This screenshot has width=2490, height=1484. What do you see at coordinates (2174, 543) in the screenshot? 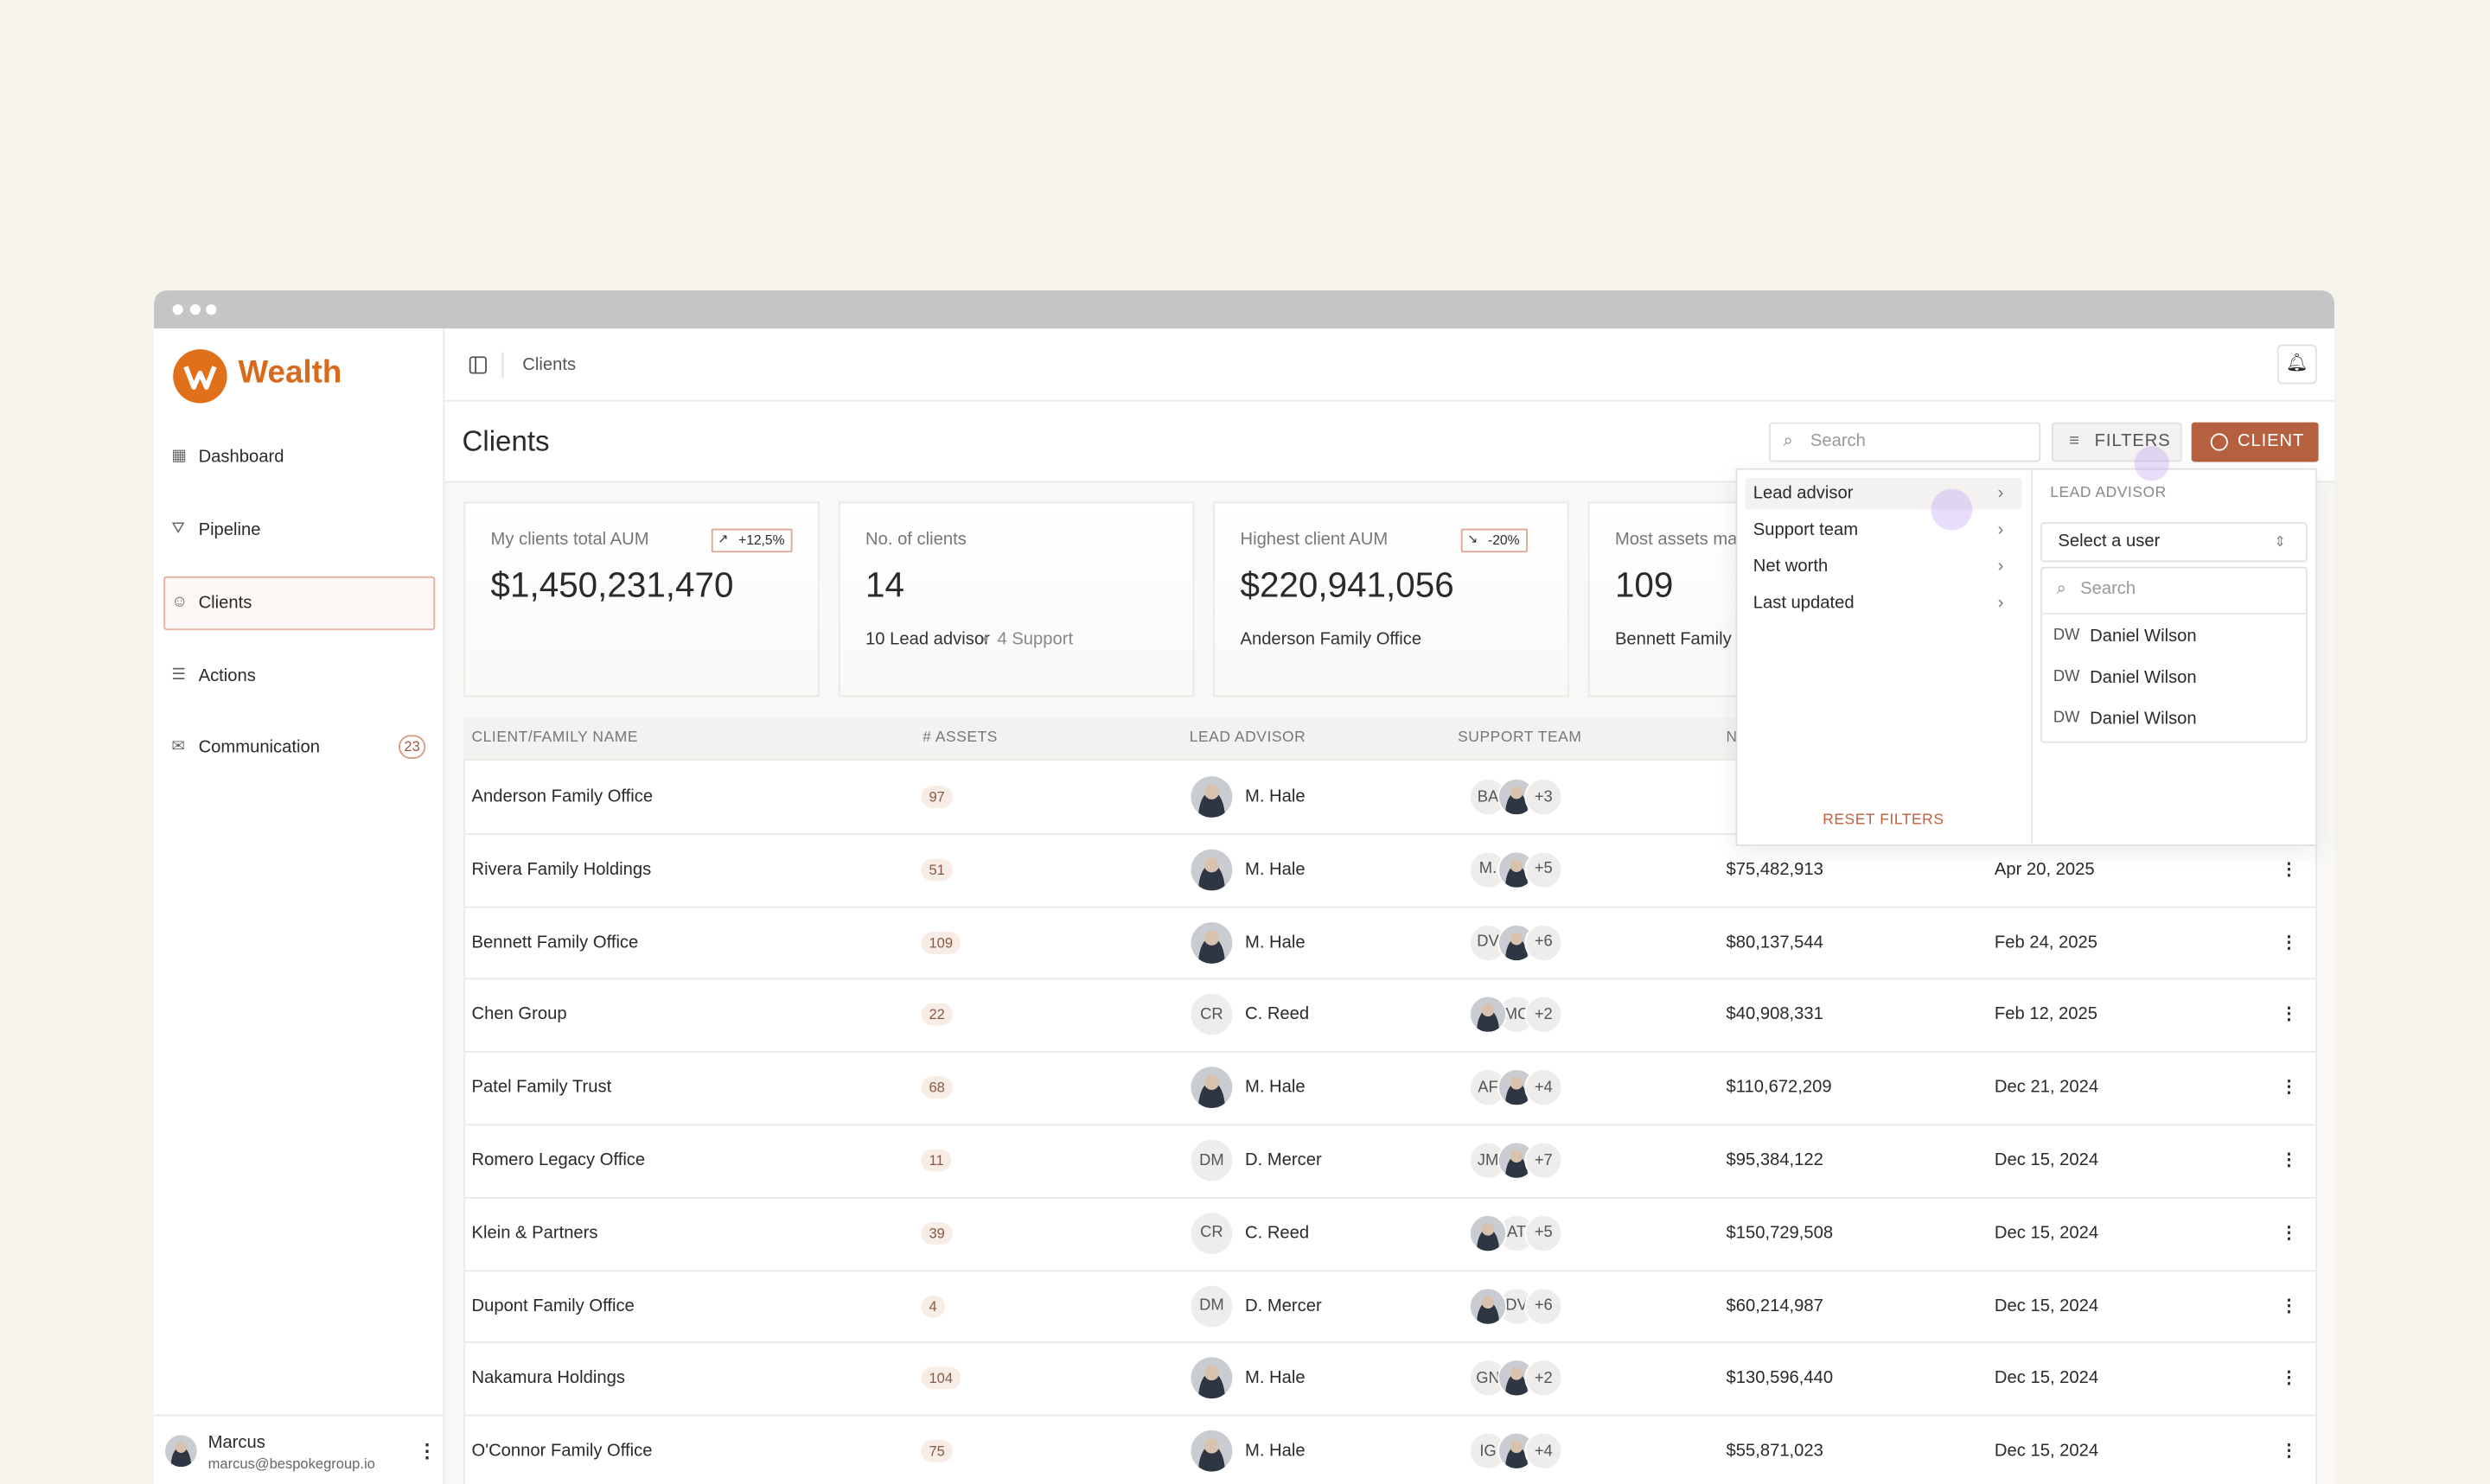
I see `user-select` at bounding box center [2174, 543].